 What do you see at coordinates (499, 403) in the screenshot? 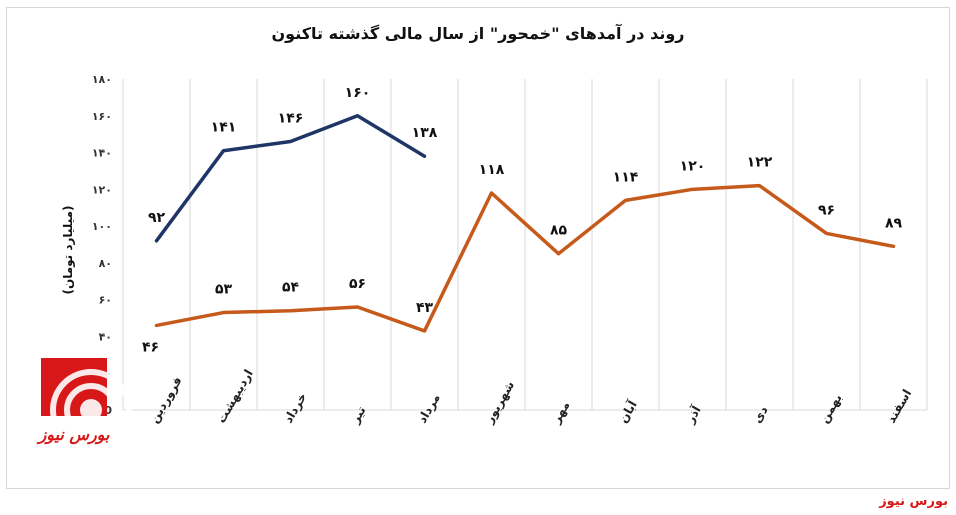
I see `x-category-label: شهریور` at bounding box center [499, 403].